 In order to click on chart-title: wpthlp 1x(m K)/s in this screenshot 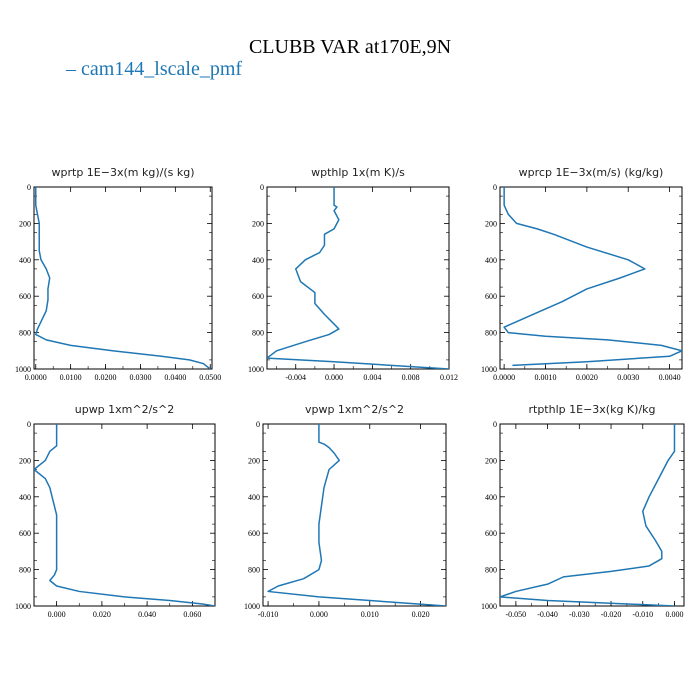, I will do `click(358, 172)`.